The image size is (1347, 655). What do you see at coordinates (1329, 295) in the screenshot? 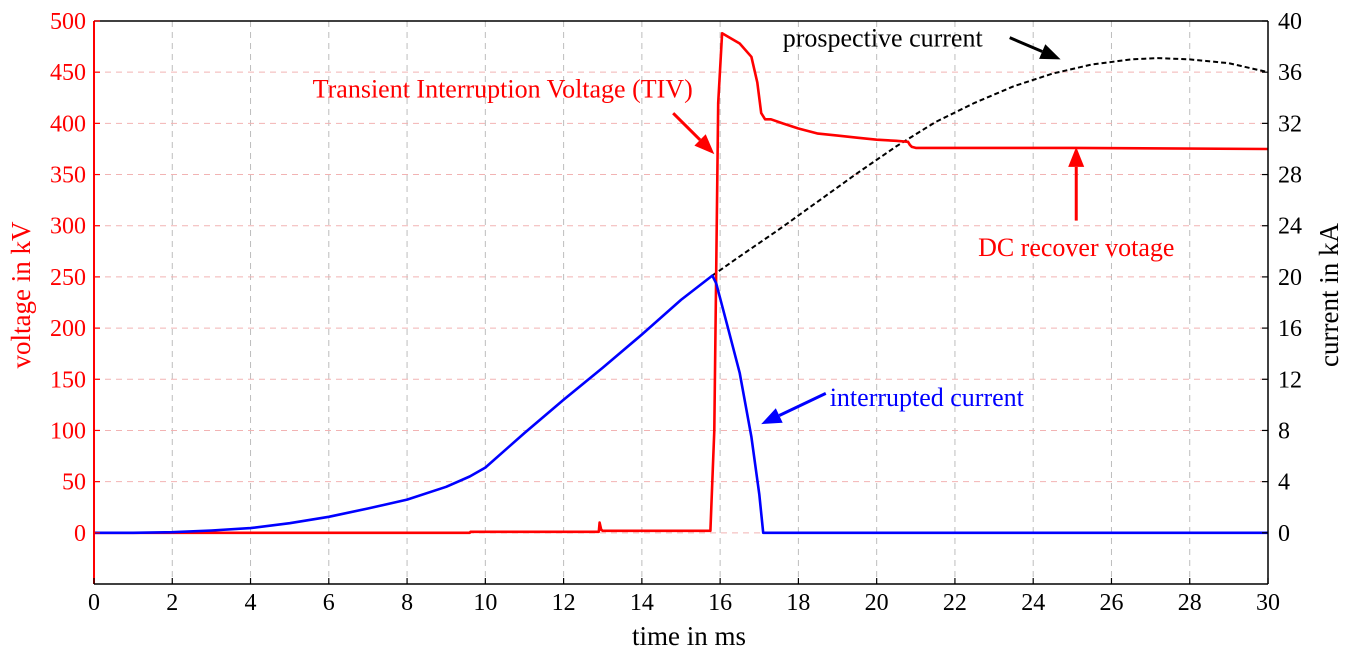
I see `y-axis-right-title: current in kA` at bounding box center [1329, 295].